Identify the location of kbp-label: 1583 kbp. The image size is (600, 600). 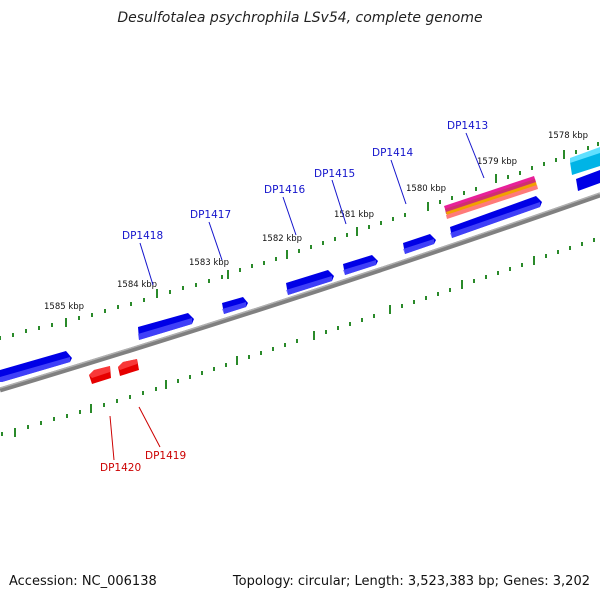
(209, 263).